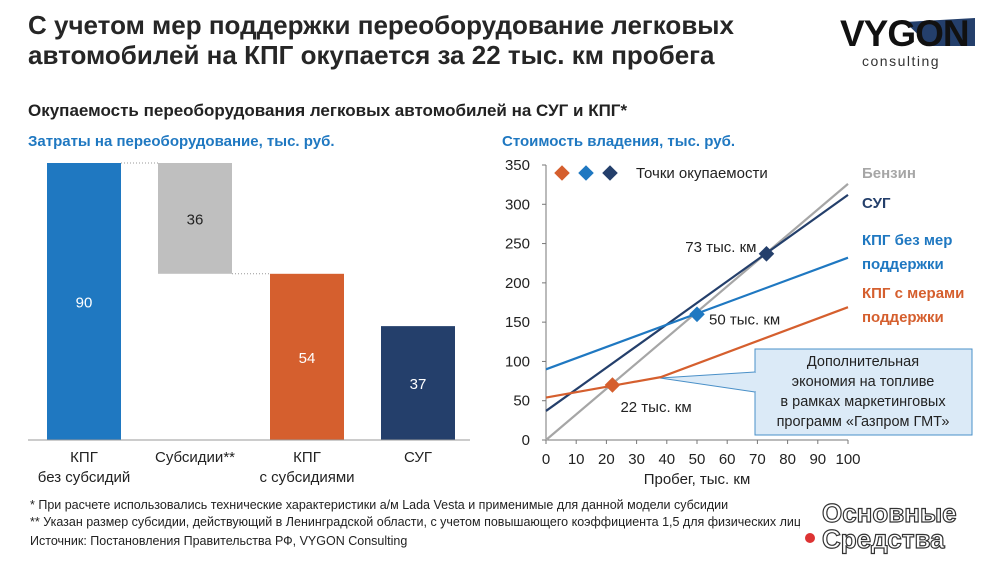 This screenshot has height=562, width=1000. I want to click on logo-accent, so click(940, 32).